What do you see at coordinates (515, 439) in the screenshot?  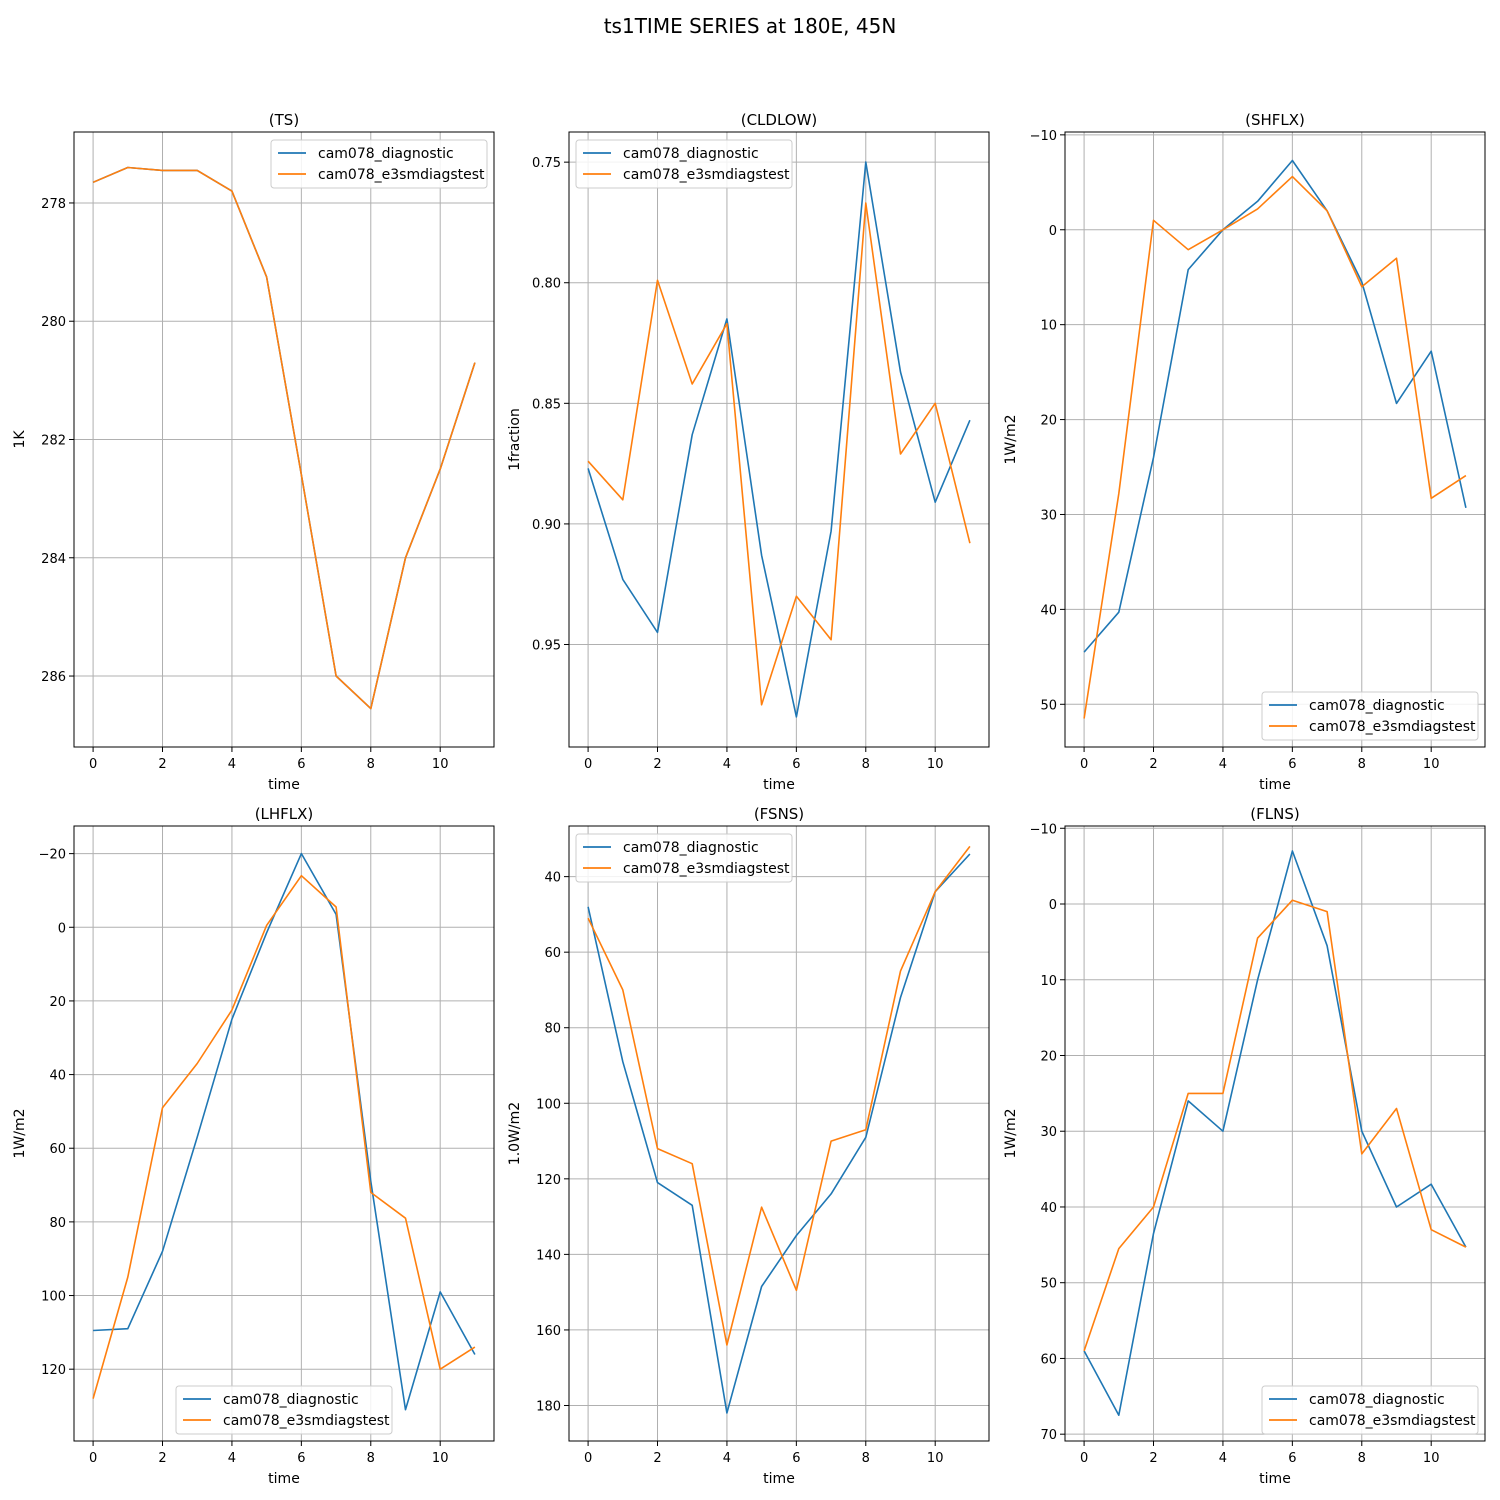 I see `y-axis-label: 1fraction` at bounding box center [515, 439].